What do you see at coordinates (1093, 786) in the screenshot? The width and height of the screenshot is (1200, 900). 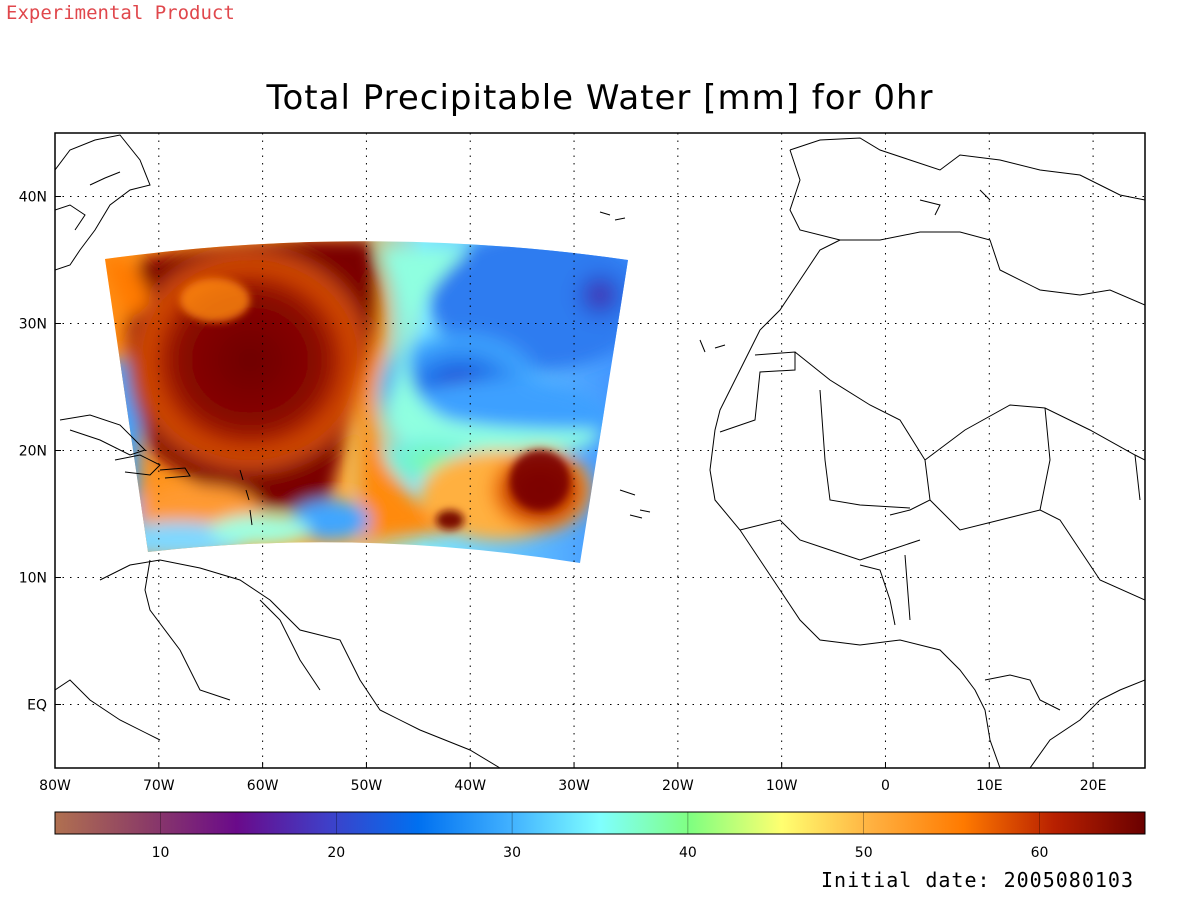 I see `lon-tick-label: 20E` at bounding box center [1093, 786].